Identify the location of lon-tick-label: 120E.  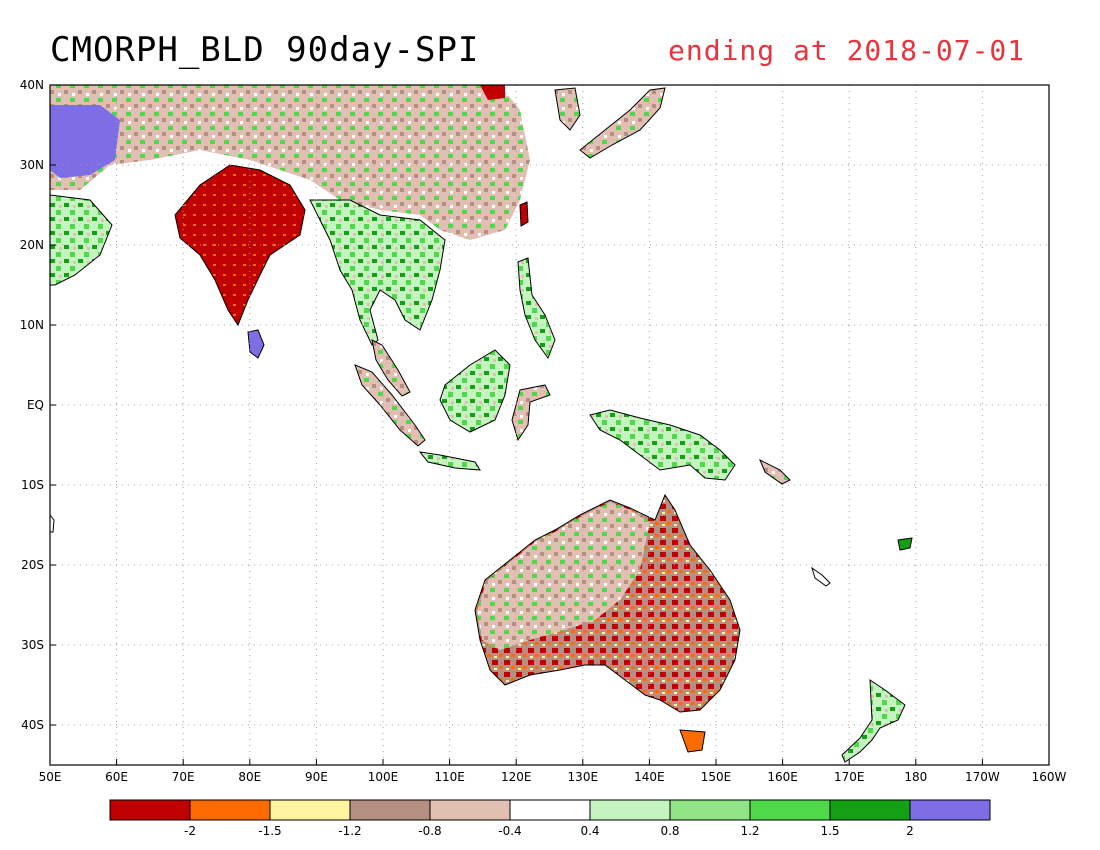
(516, 777).